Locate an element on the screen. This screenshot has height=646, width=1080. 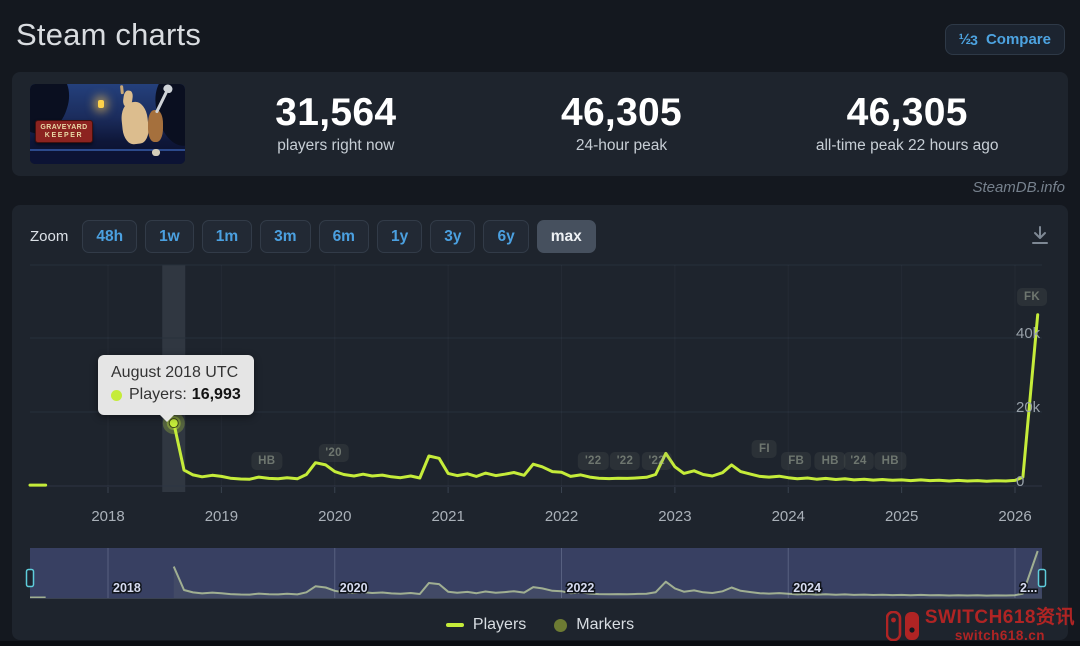
legend-item-players: Players is located at coordinates (486, 625).